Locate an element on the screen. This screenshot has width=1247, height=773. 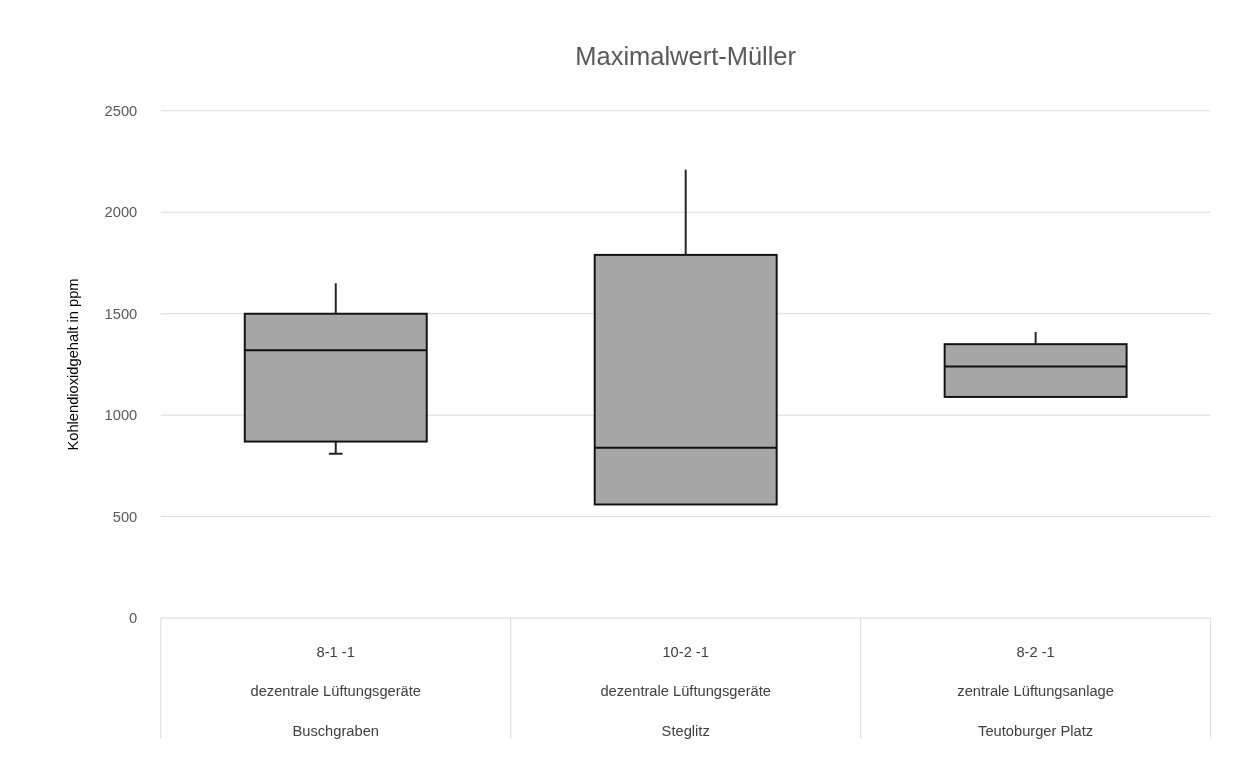
chart-title: Maximalwert-Müller is located at coordinates (686, 55).